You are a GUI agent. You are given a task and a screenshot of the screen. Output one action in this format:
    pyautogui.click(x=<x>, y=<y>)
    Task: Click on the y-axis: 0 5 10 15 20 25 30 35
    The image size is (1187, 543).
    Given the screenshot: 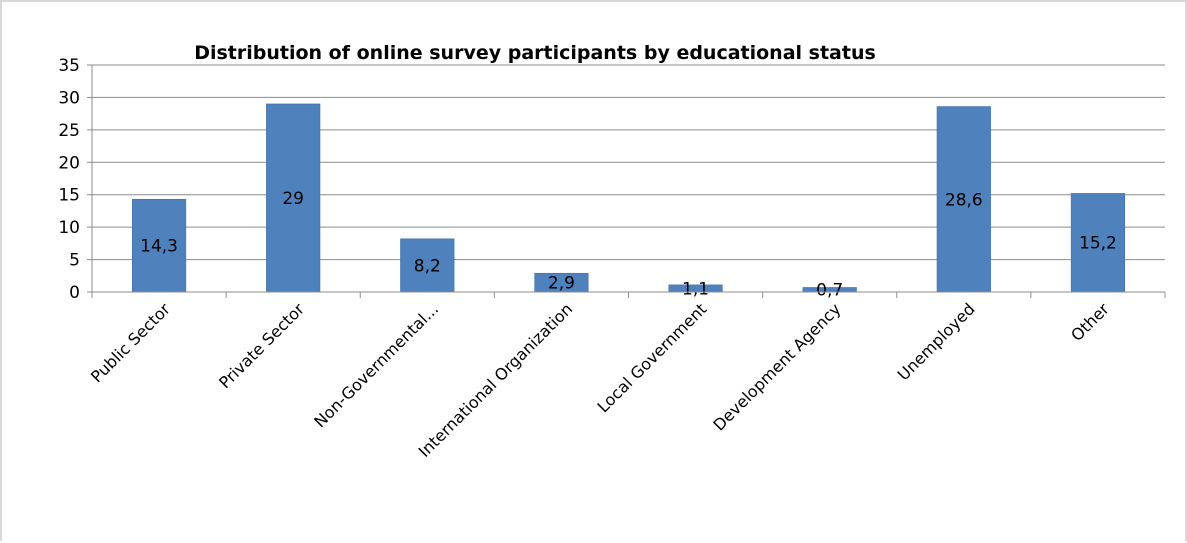 What is the action you would take?
    pyautogui.click(x=75, y=179)
    